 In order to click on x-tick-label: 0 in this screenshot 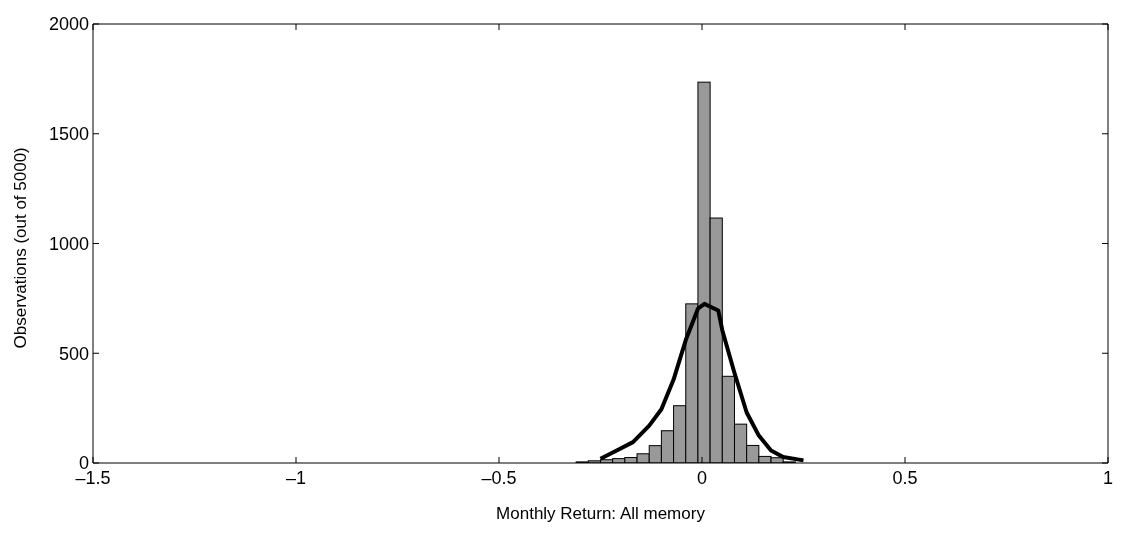, I will do `click(702, 477)`.